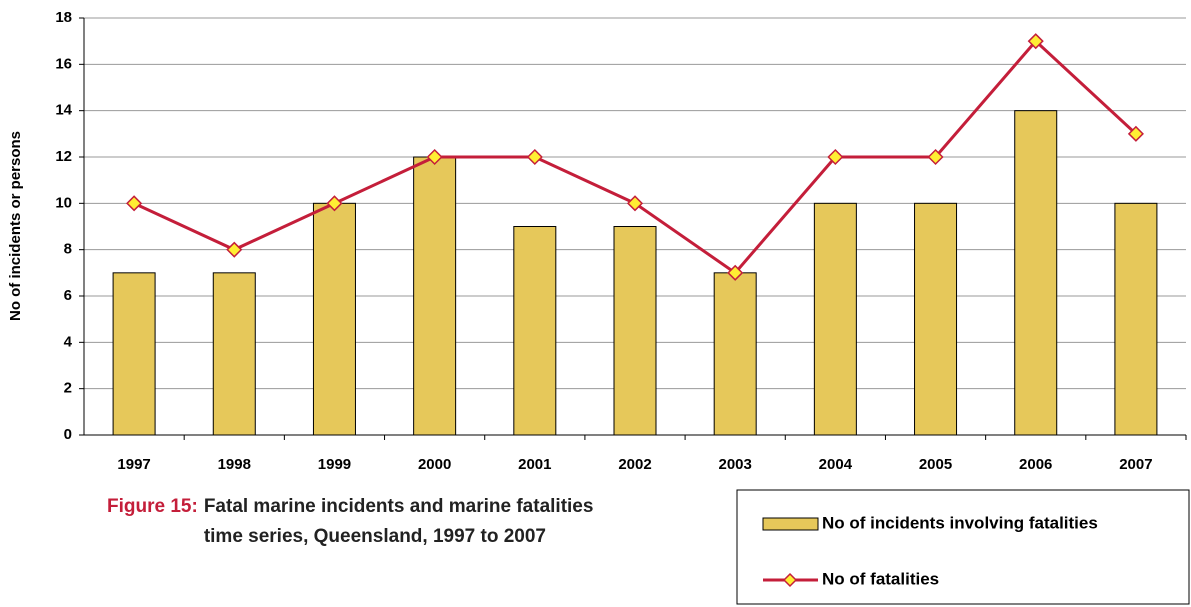 The image size is (1191, 607). I want to click on x-tick-label: 2002, so click(634, 464).